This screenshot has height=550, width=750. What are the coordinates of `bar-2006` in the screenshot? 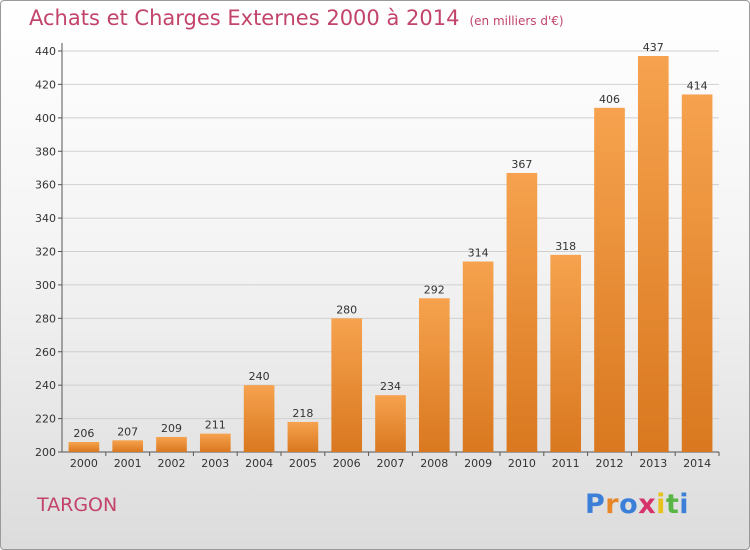 It's located at (347, 385).